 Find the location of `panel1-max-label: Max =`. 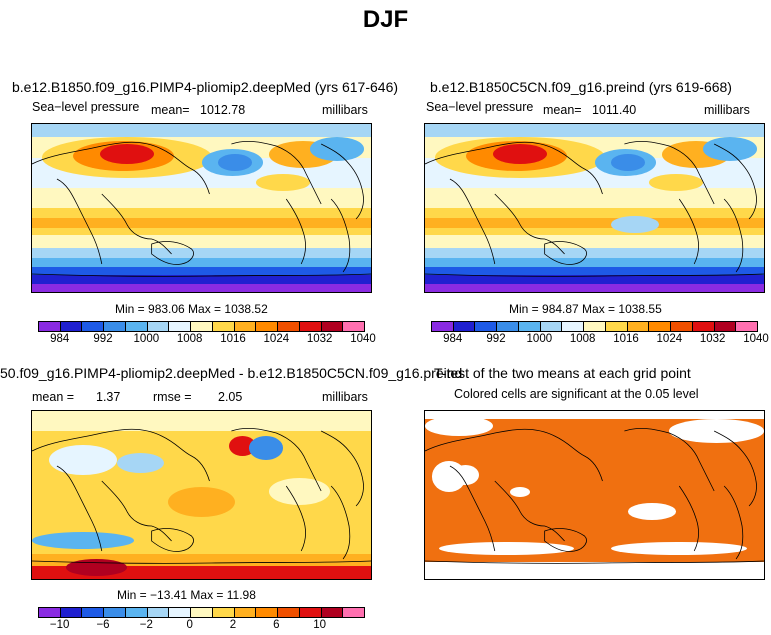

panel1-max-label: Max = is located at coordinates (204, 309).